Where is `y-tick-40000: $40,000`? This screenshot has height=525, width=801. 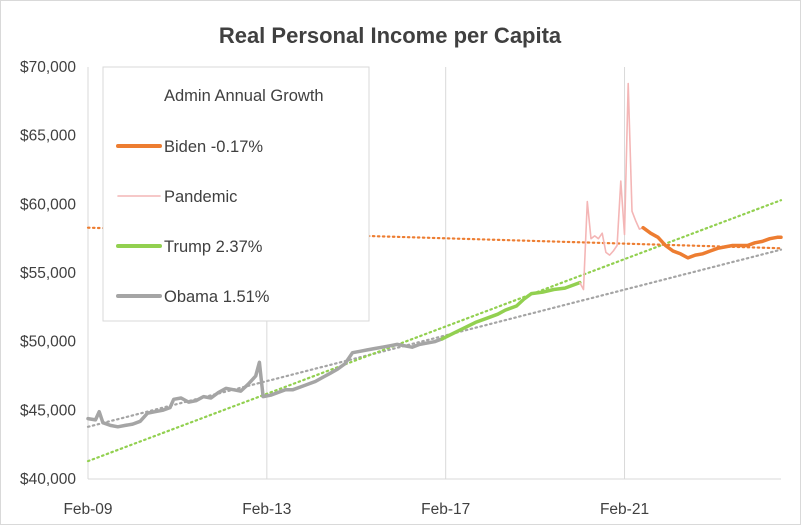 y-tick-40000: $40,000 is located at coordinates (48, 479).